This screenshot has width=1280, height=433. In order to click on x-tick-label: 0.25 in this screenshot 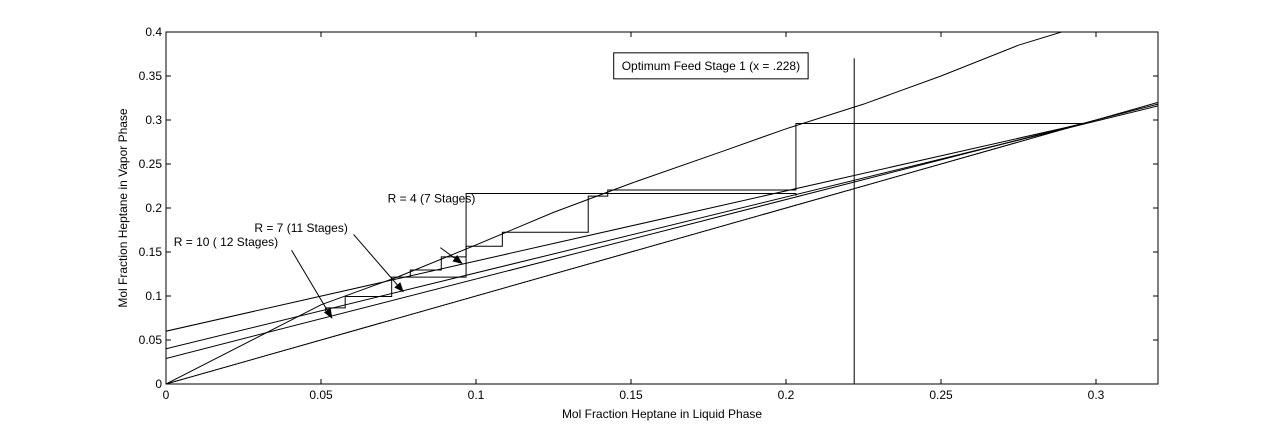, I will do `click(941, 395)`.